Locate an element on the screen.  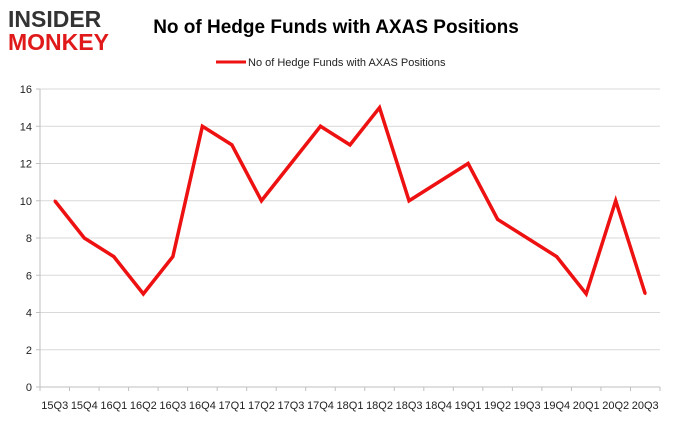
x-tick-label: 17Q4 is located at coordinates (320, 406).